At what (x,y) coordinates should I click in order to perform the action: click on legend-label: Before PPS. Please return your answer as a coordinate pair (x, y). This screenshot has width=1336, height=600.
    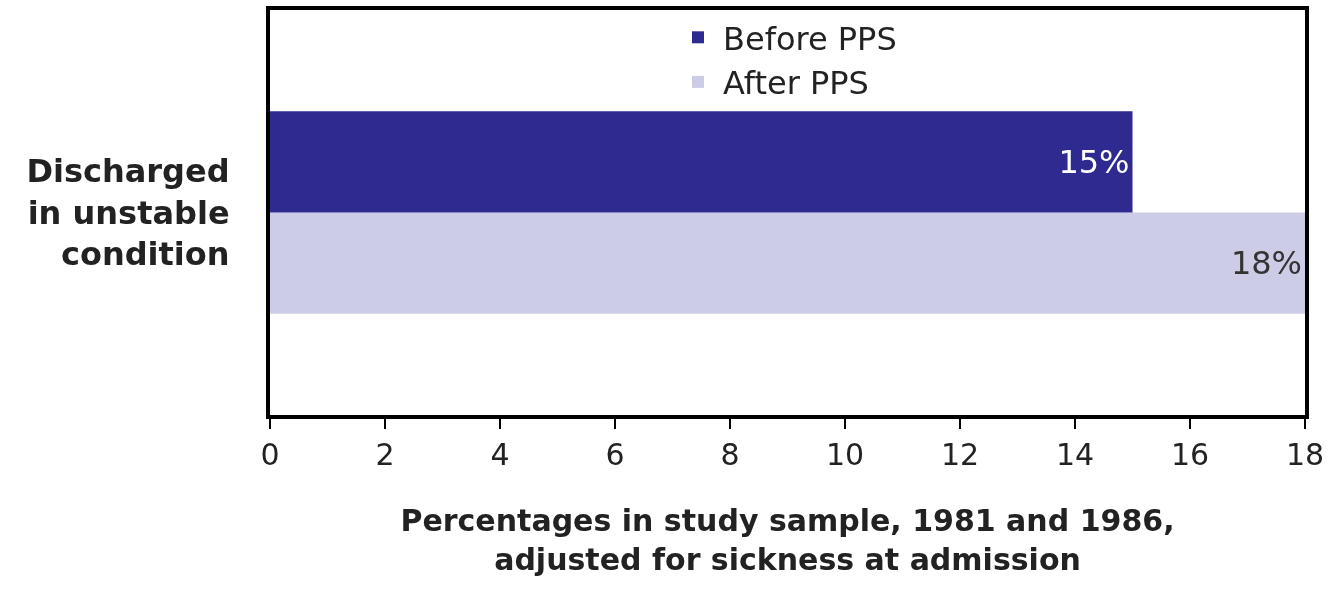
    Looking at the image, I should click on (810, 38).